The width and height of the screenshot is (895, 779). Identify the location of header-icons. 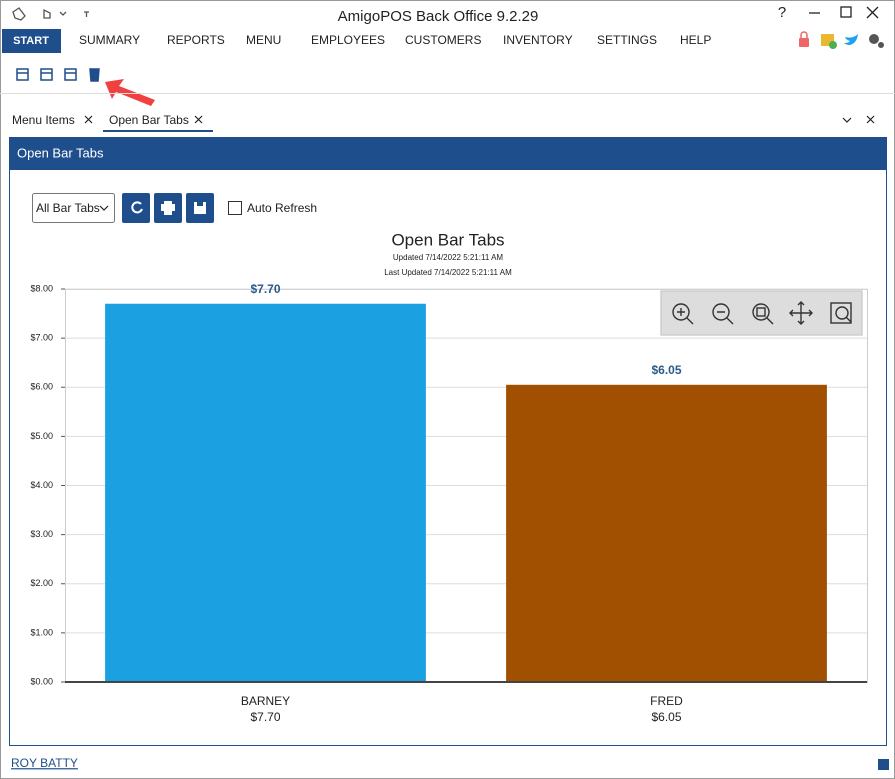
(841, 40).